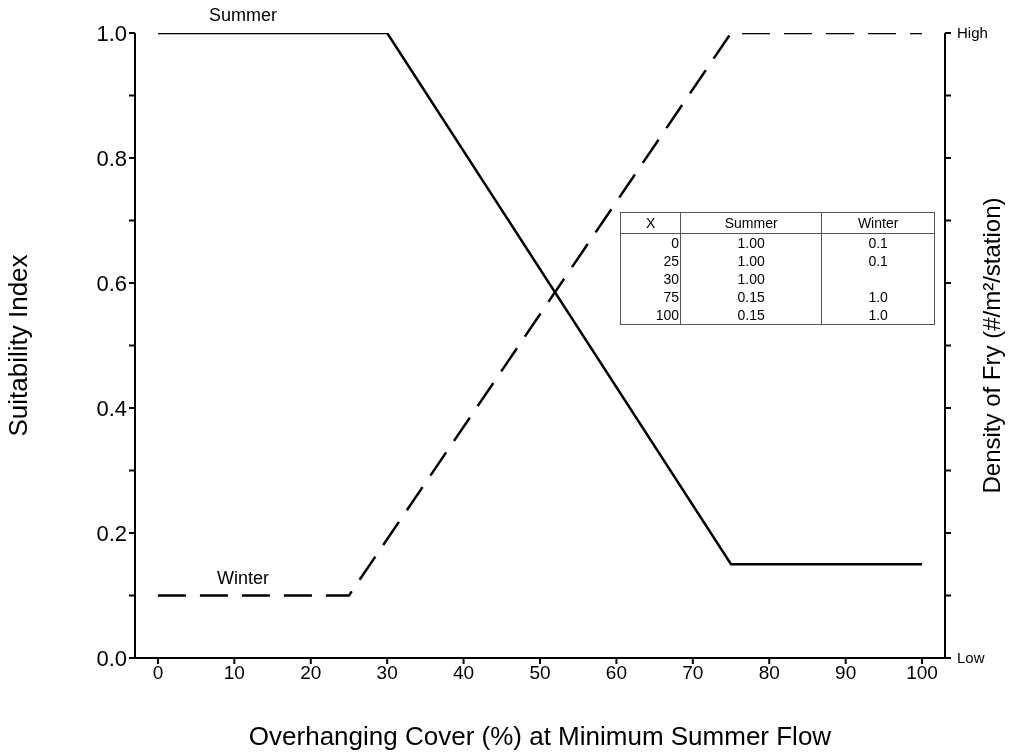  What do you see at coordinates (650, 223) in the screenshot?
I see `text: X` at bounding box center [650, 223].